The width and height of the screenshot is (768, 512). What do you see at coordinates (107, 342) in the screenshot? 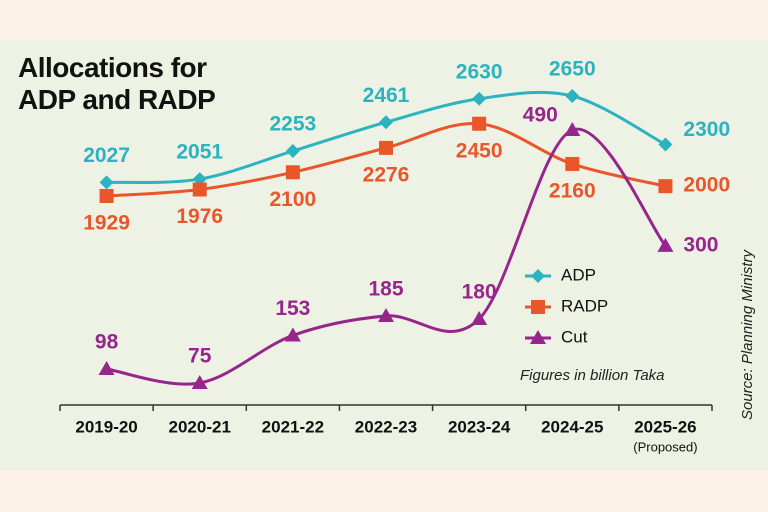
I see `data-label: 98` at bounding box center [107, 342].